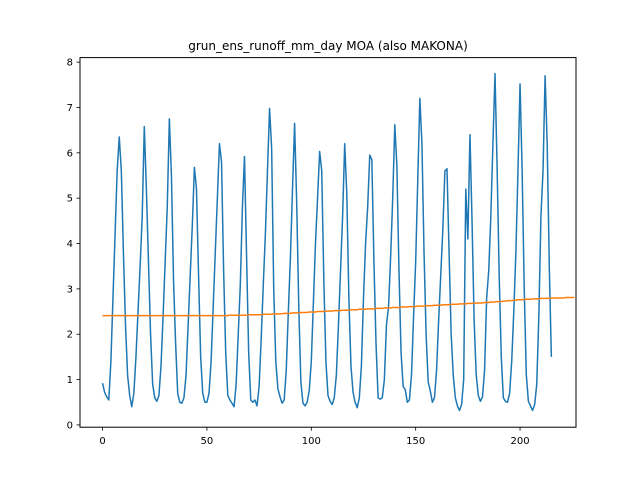 The height and width of the screenshot is (480, 640). What do you see at coordinates (415, 441) in the screenshot?
I see `x-tick-label: 150` at bounding box center [415, 441].